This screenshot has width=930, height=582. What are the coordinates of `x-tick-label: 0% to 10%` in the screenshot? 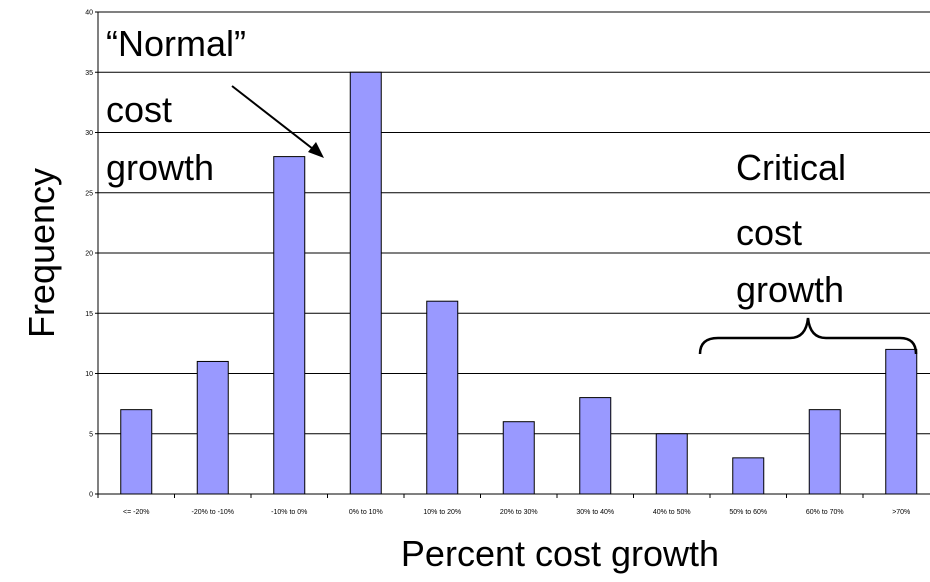 It's located at (366, 512).